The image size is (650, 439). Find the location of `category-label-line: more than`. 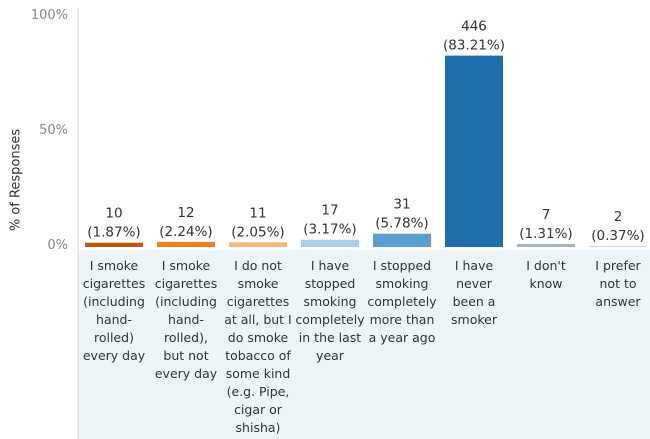

category-label-line: more than is located at coordinates (402, 319).